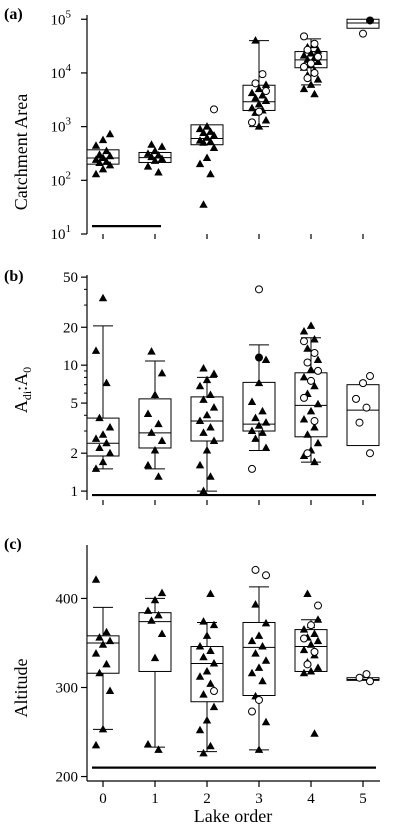  Describe the element at coordinates (363, 799) in the screenshot. I see `x-tick-label: 5` at that location.